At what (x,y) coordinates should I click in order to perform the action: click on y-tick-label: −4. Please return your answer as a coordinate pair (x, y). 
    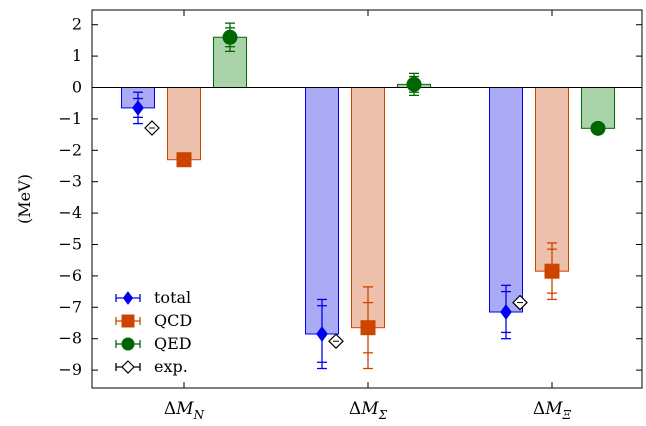
    Looking at the image, I should click on (70, 212).